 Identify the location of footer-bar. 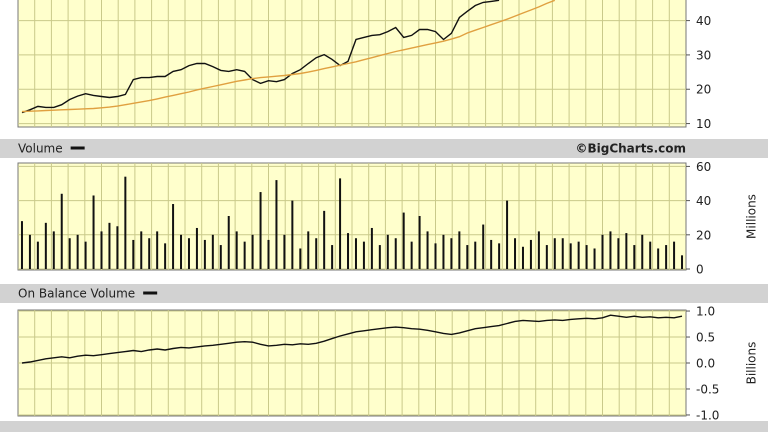
(384, 426).